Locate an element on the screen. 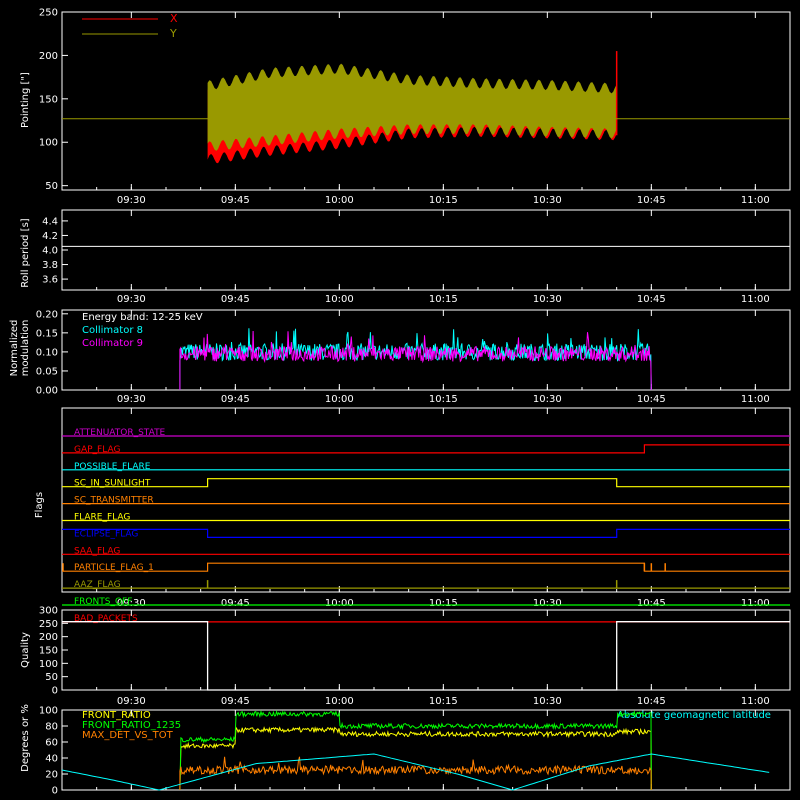 The image size is (800, 800). pointing-x-tick-label: 10:00 is located at coordinates (339, 200).